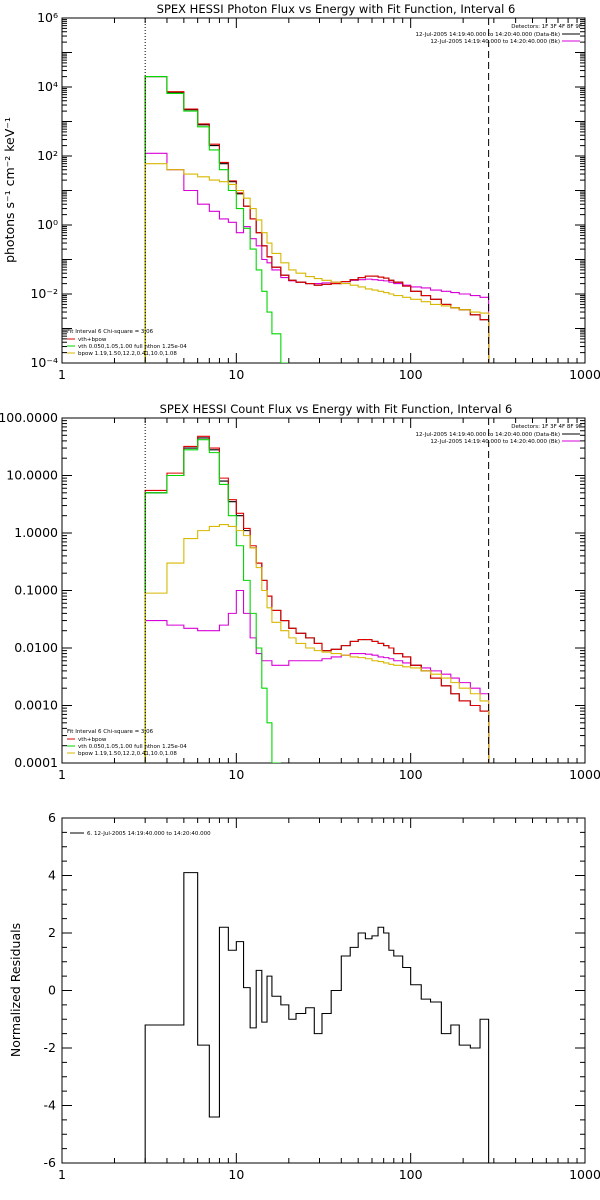 This screenshot has width=600, height=1200. I want to click on y-tick-label: 10⁴, so click(47, 86).